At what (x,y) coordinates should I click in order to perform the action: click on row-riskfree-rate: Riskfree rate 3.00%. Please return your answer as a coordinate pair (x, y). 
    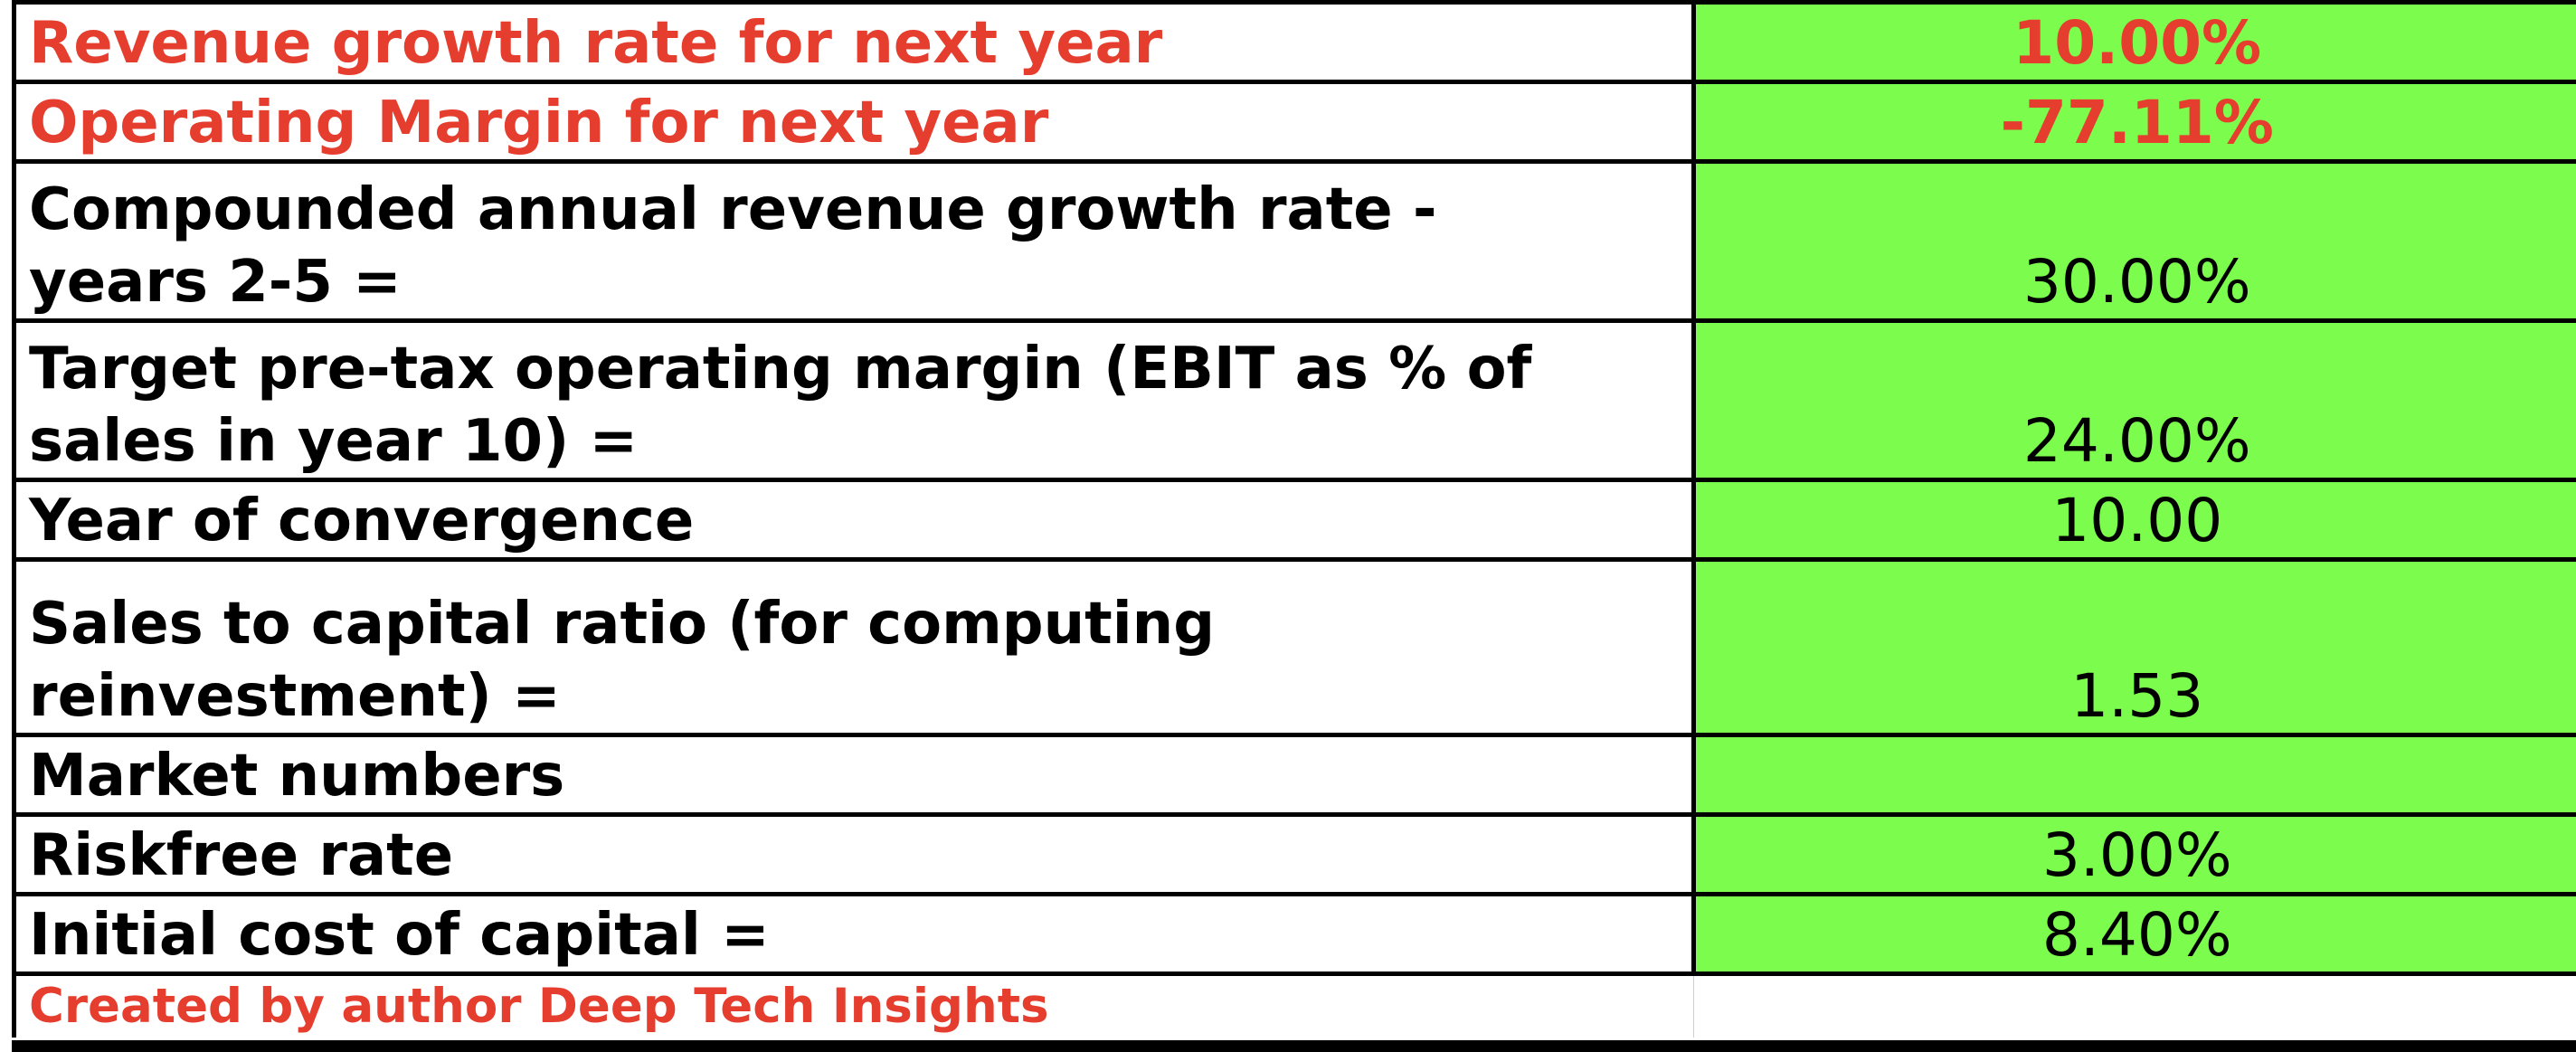
    Looking at the image, I should click on (1294, 854).